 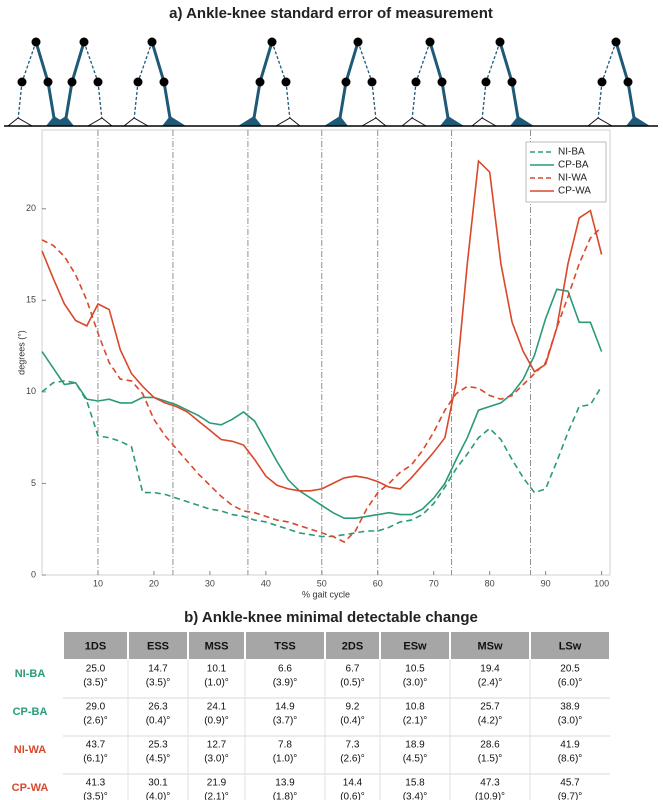 What do you see at coordinates (33, 483) in the screenshot?
I see `y-tick-label: 5` at bounding box center [33, 483].